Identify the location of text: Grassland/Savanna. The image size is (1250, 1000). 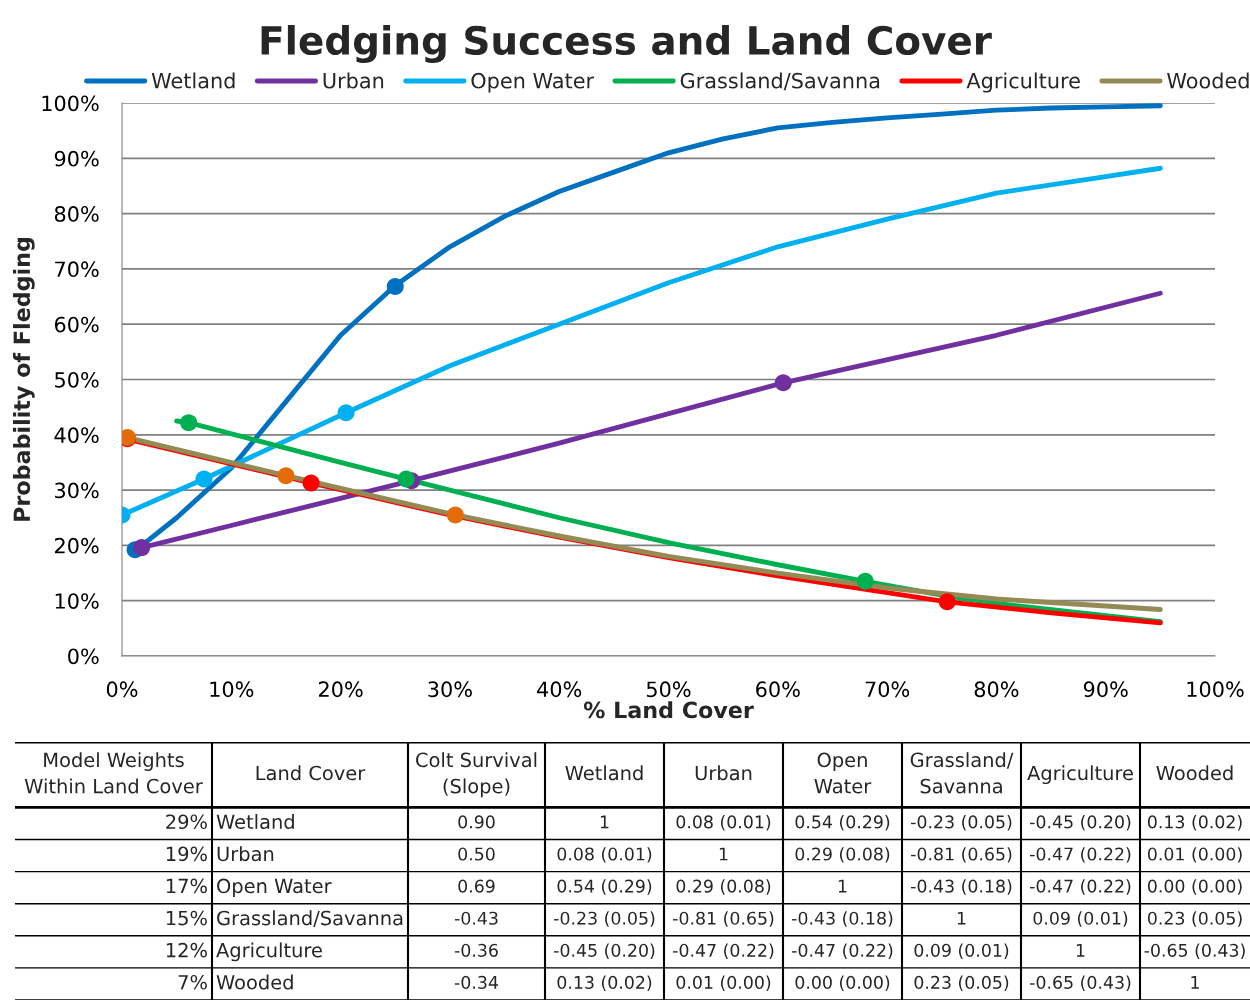
(310, 918).